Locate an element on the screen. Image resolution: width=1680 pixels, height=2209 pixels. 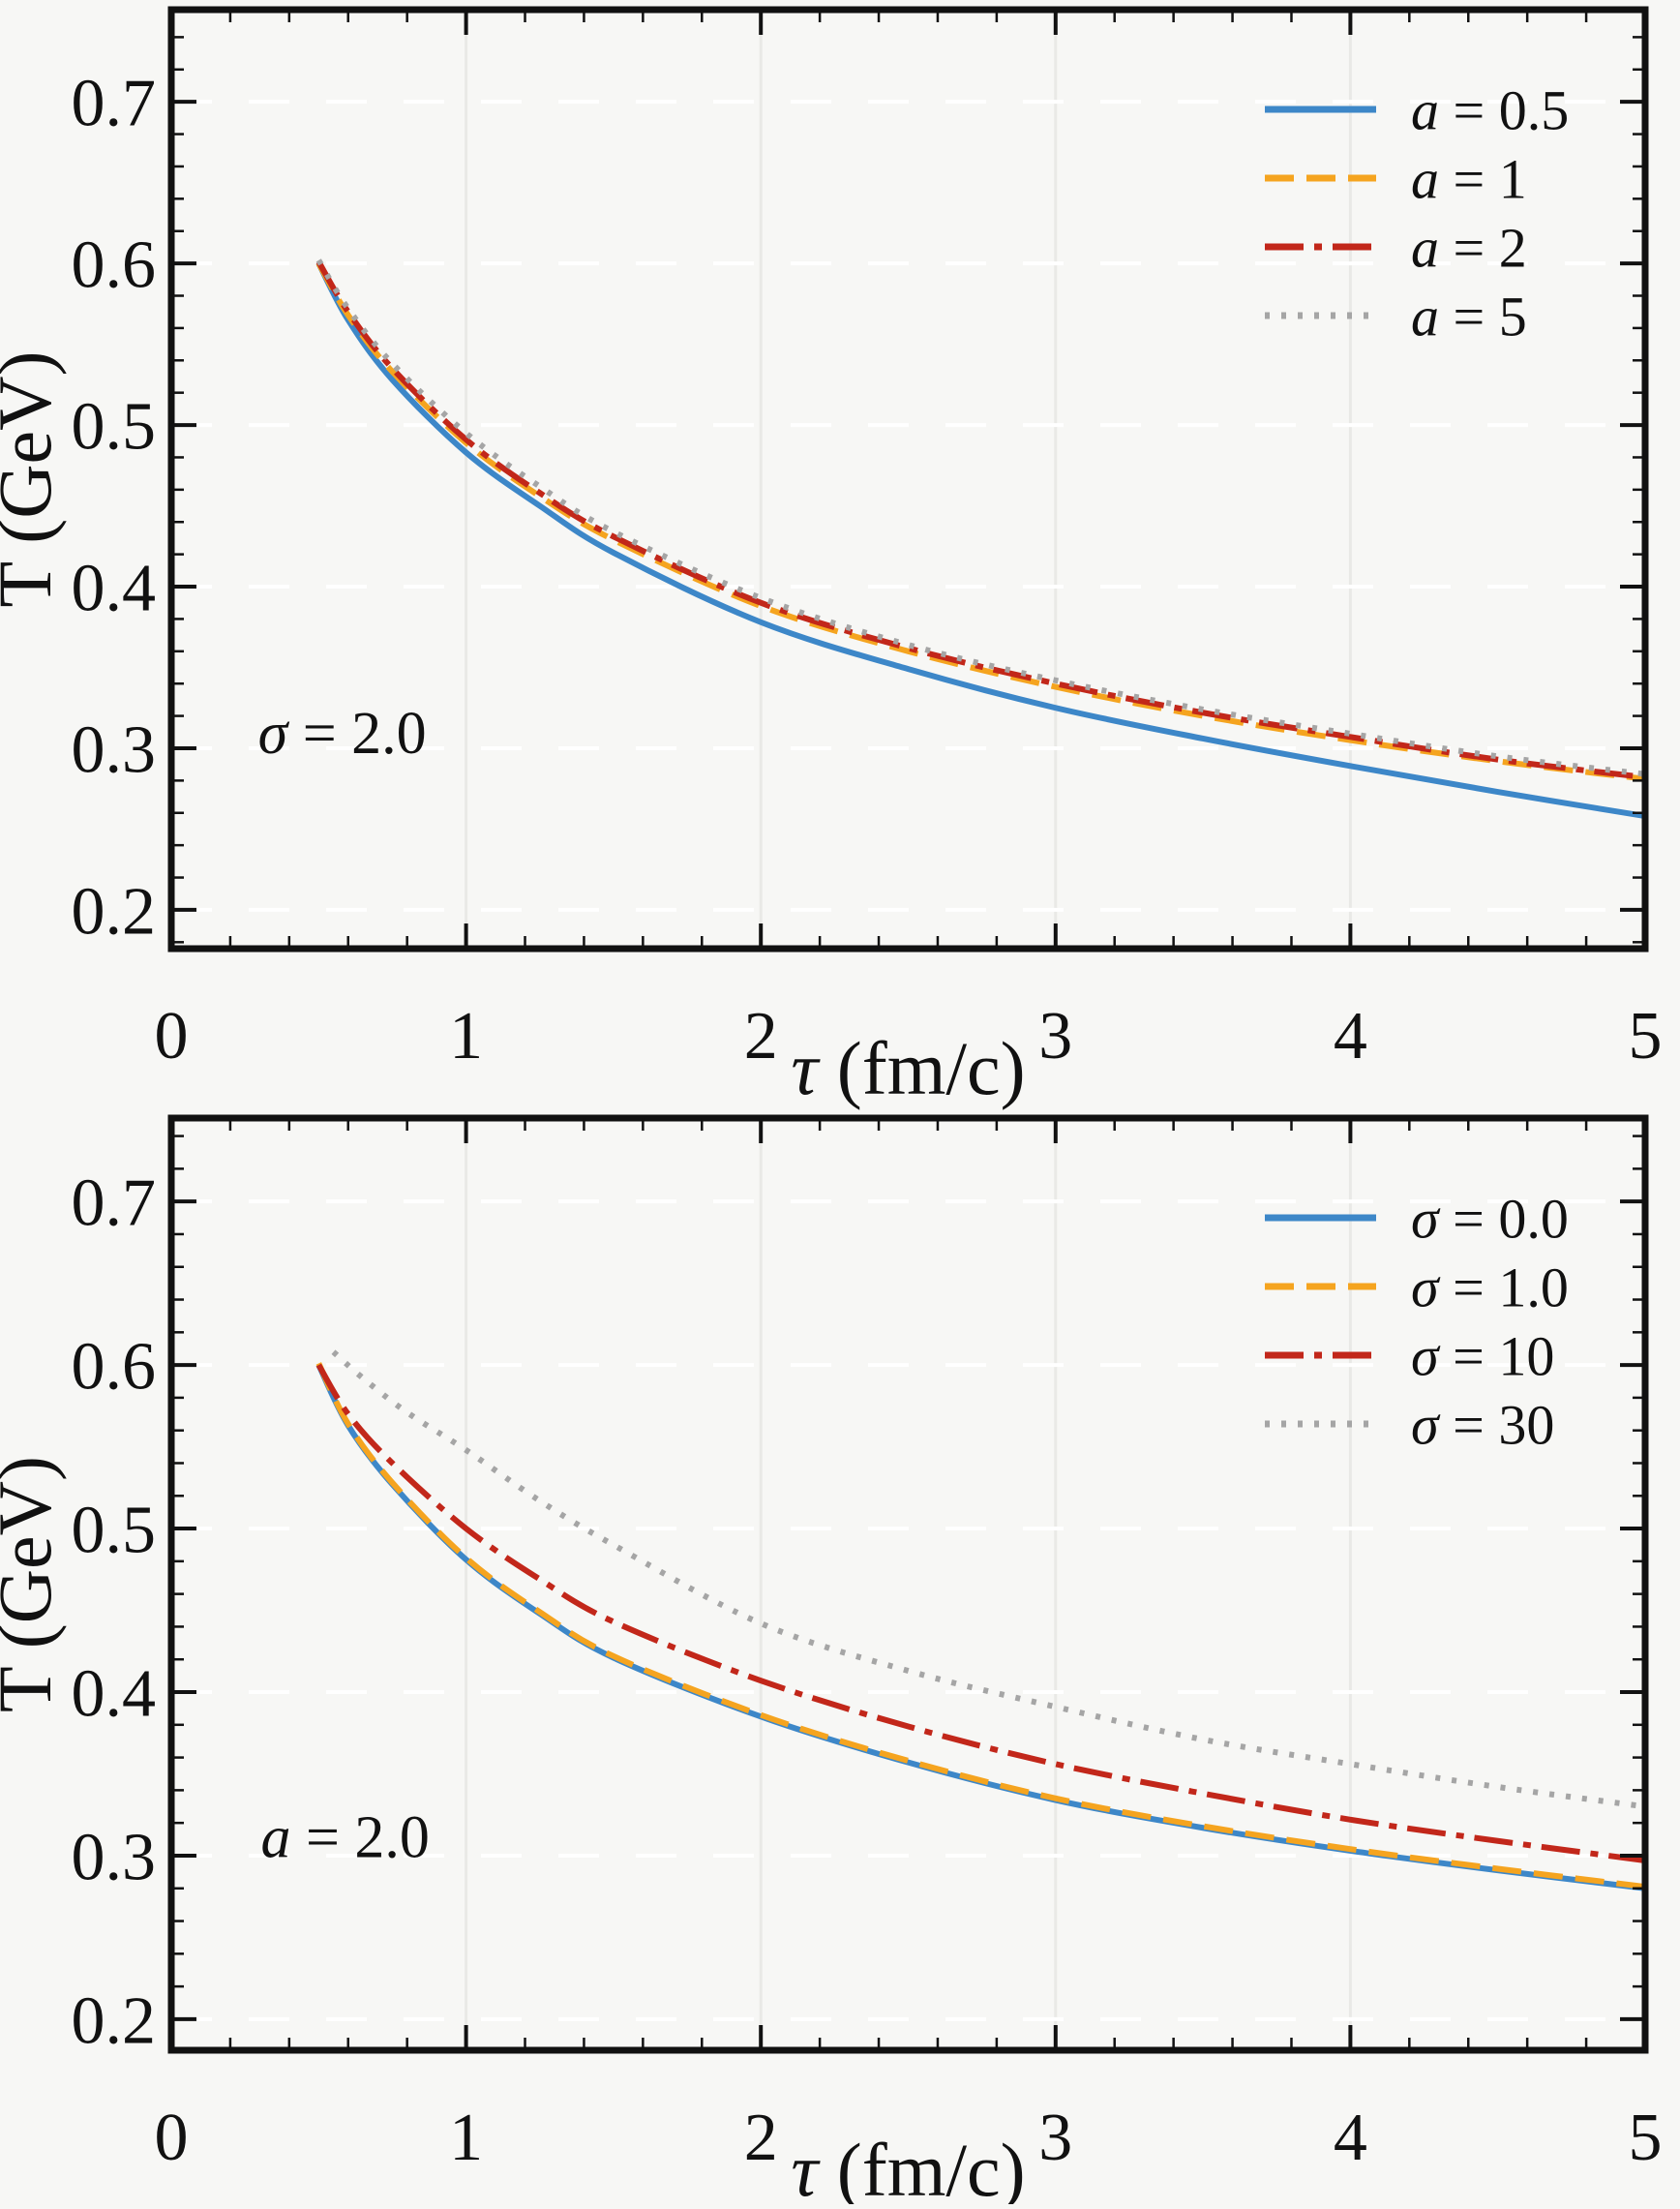
legend-label-value: = 0.0 is located at coordinates (1504, 1218).